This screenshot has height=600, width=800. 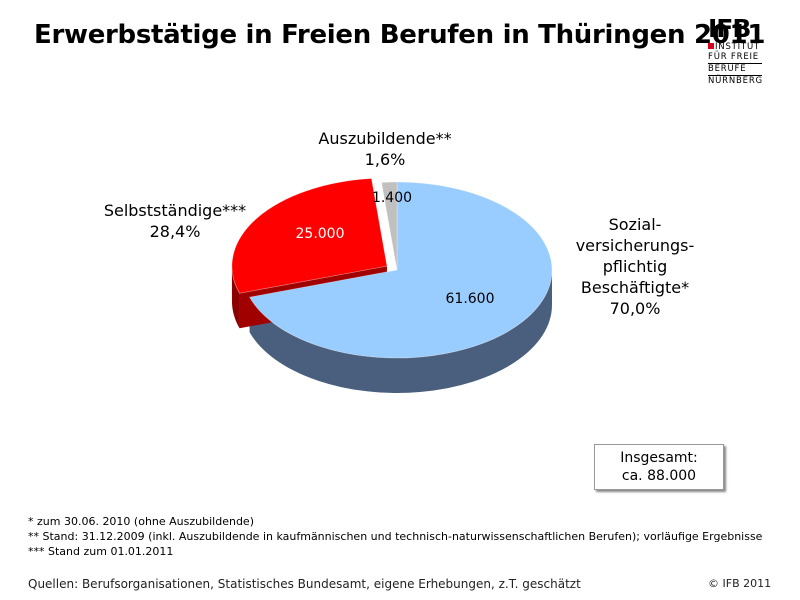 What do you see at coordinates (175, 210) in the screenshot?
I see `label-selbststaendige-name: Selbstständige***` at bounding box center [175, 210].